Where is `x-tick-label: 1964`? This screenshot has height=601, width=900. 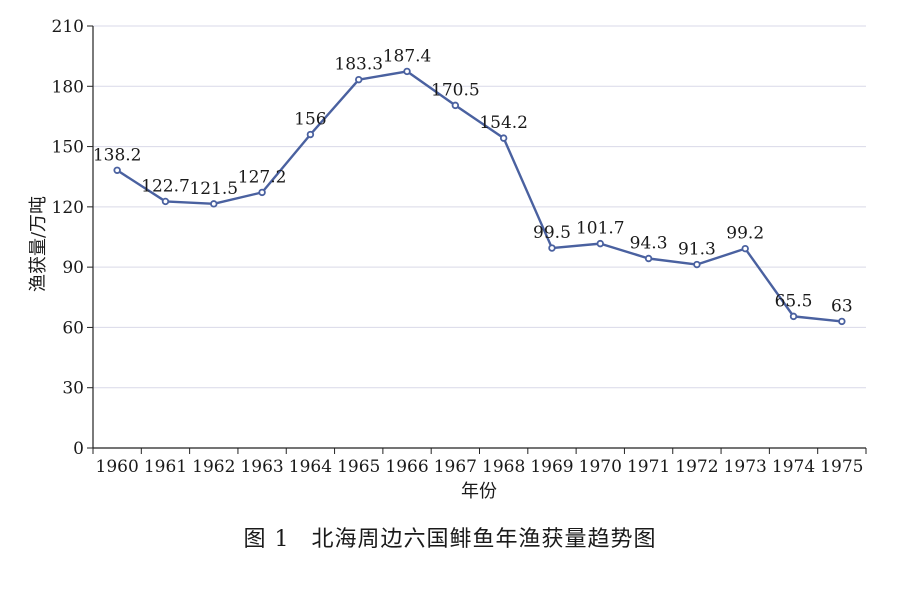 x-tick-label: 1964 is located at coordinates (310, 467).